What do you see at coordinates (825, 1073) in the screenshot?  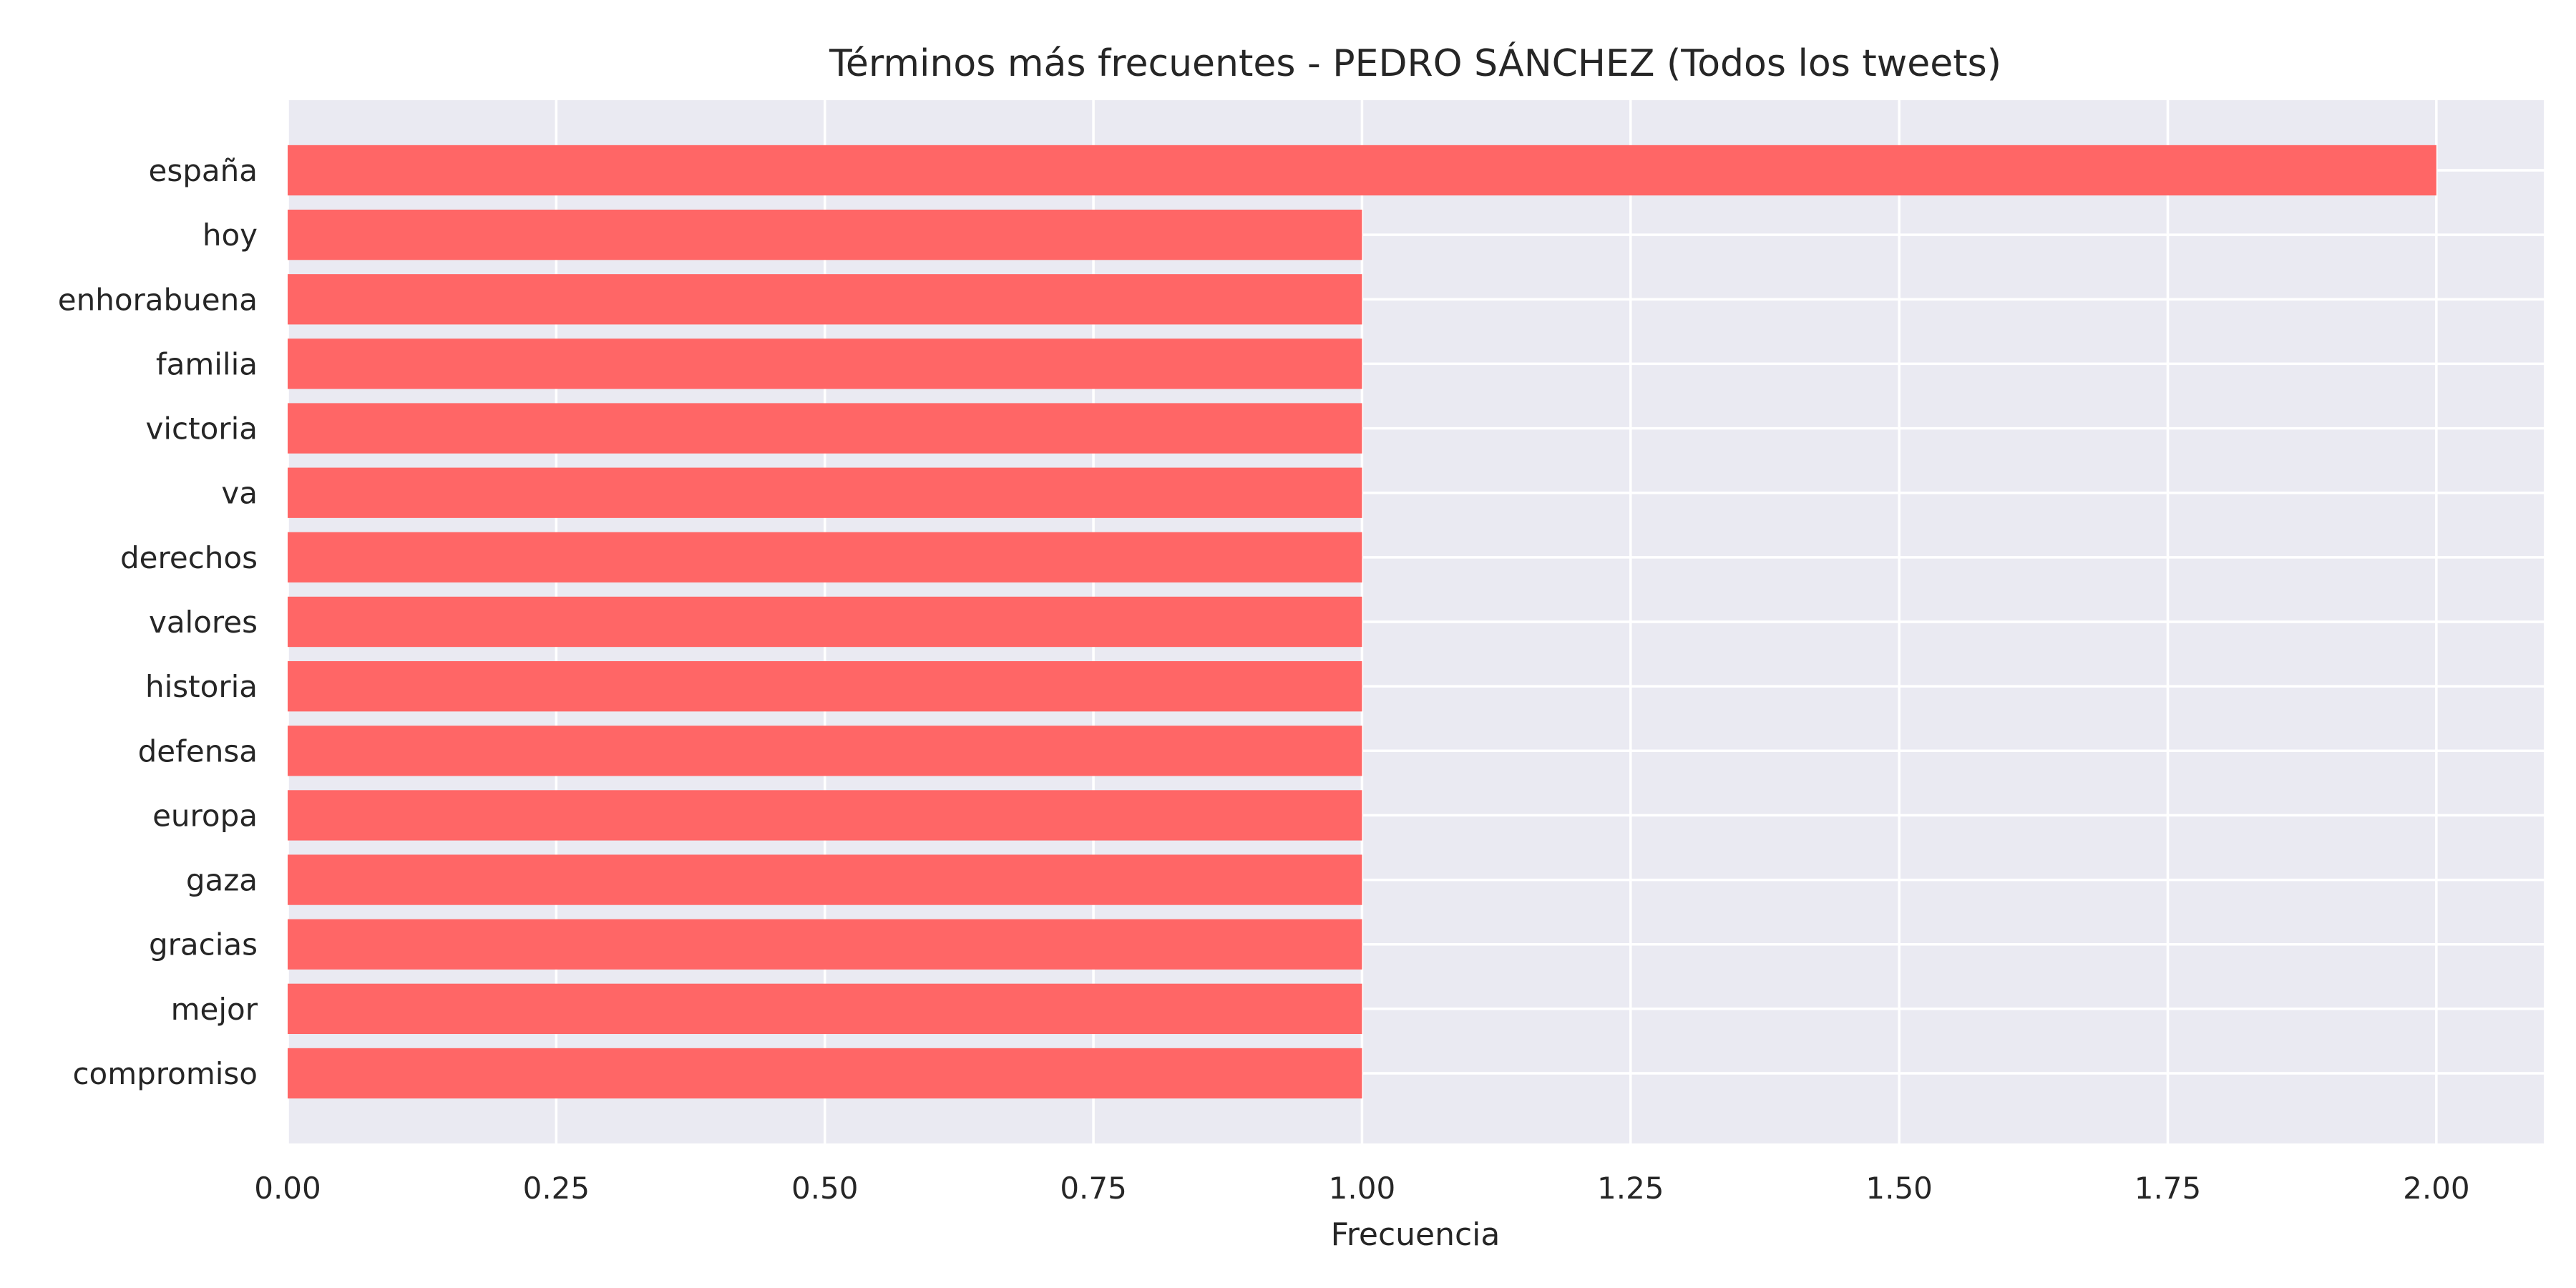 I see `bar-compromiso` at bounding box center [825, 1073].